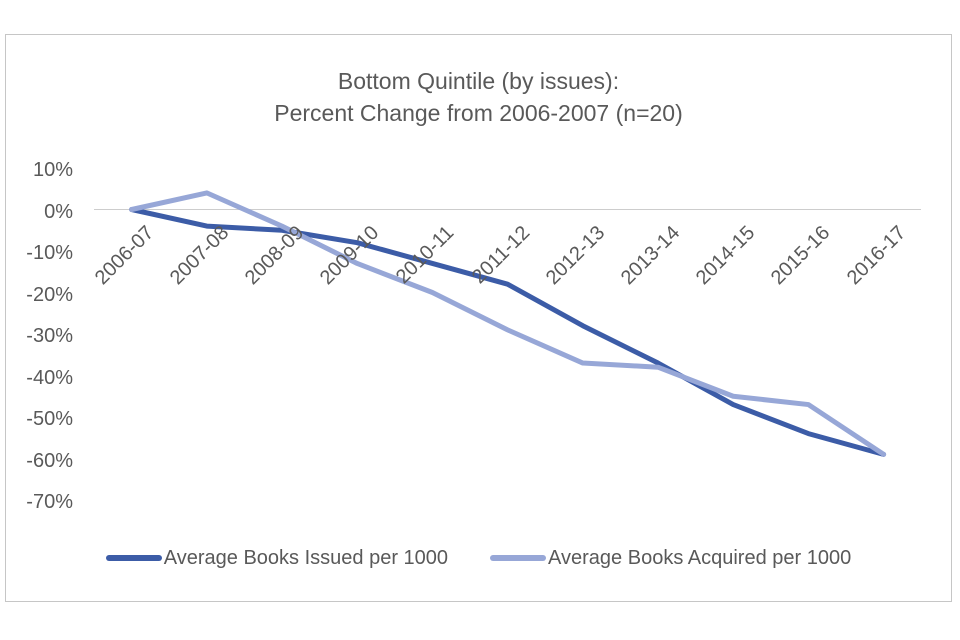 The width and height of the screenshot is (960, 640). I want to click on chart-title-line2: Percent Change from 2006-2007 (n=20), so click(478, 113).